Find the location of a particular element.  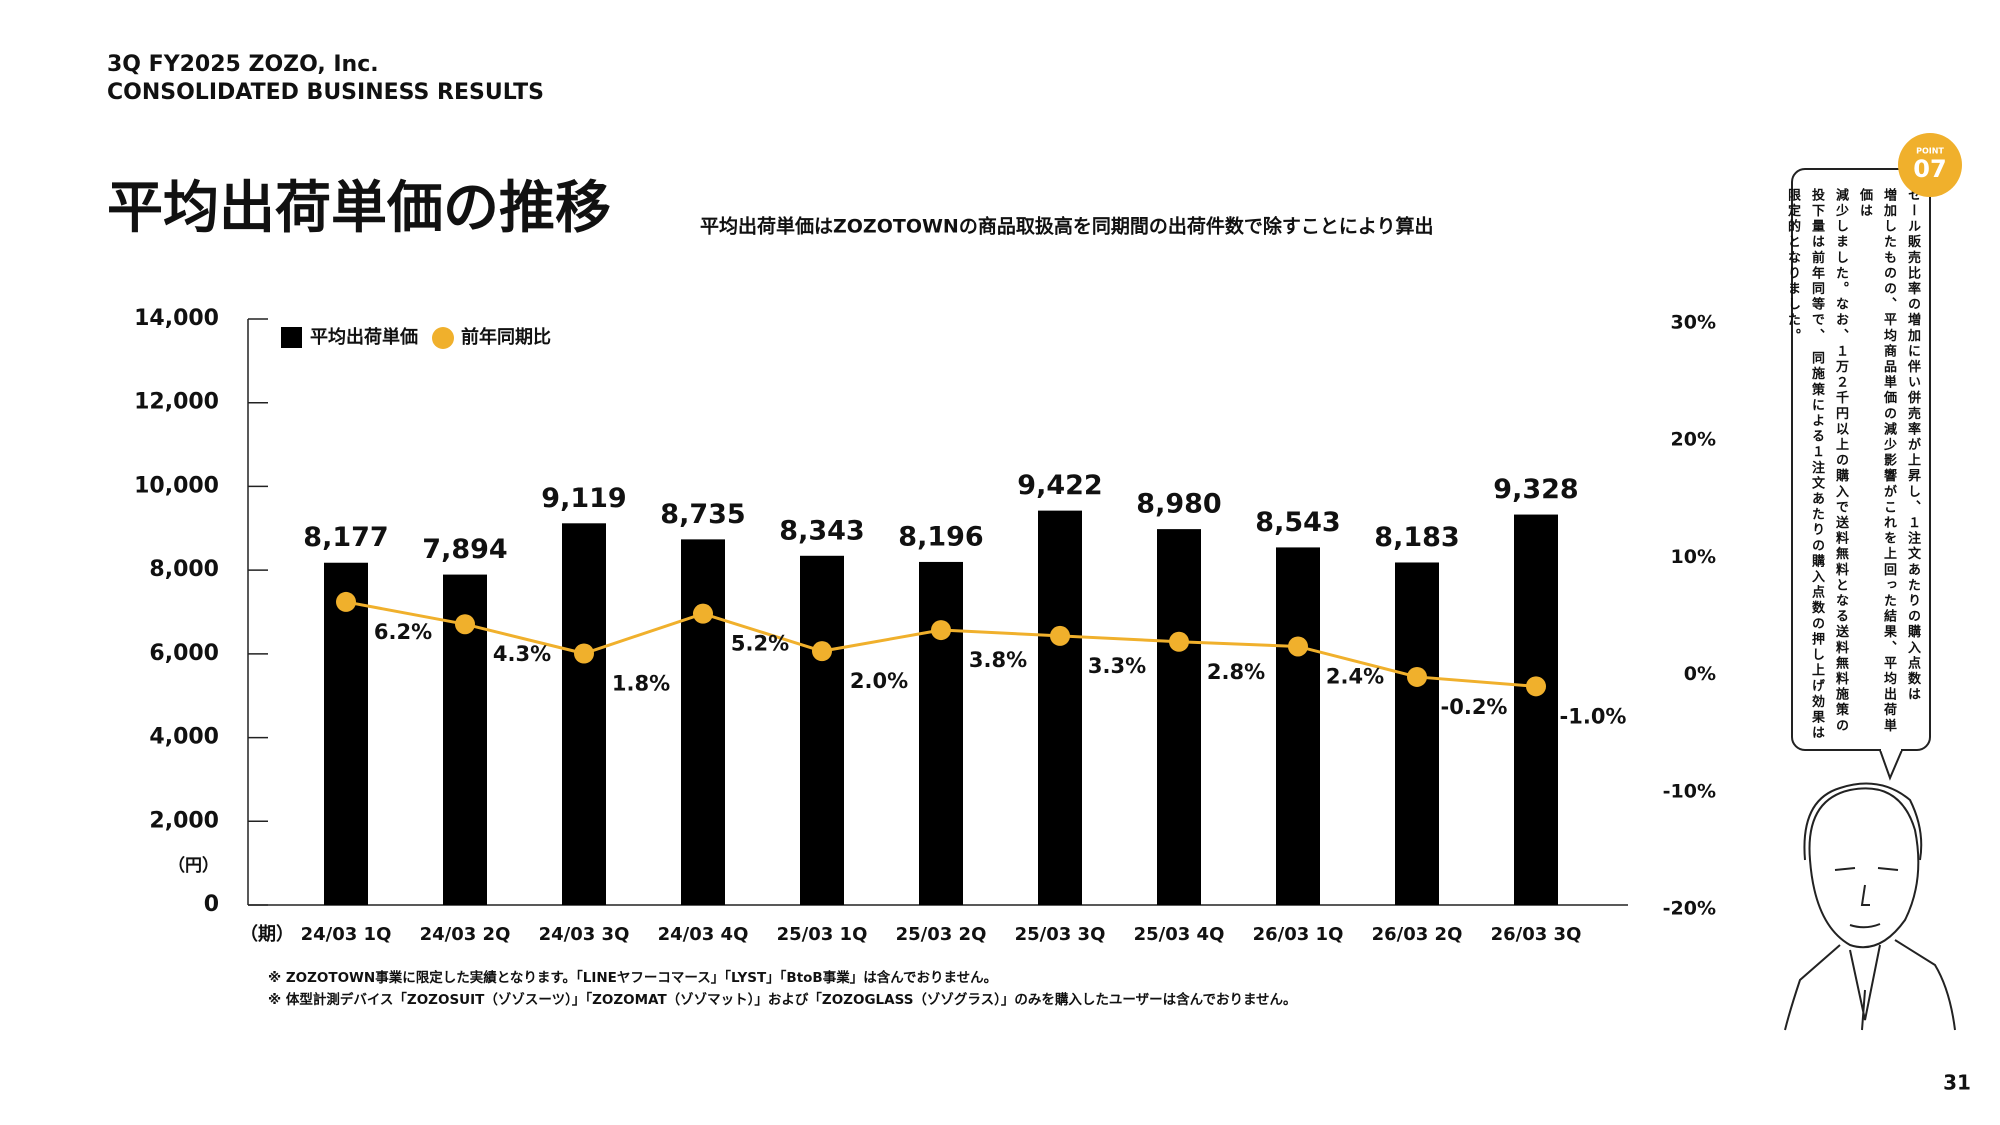

y2-tick-label: 0% is located at coordinates (1700, 674).